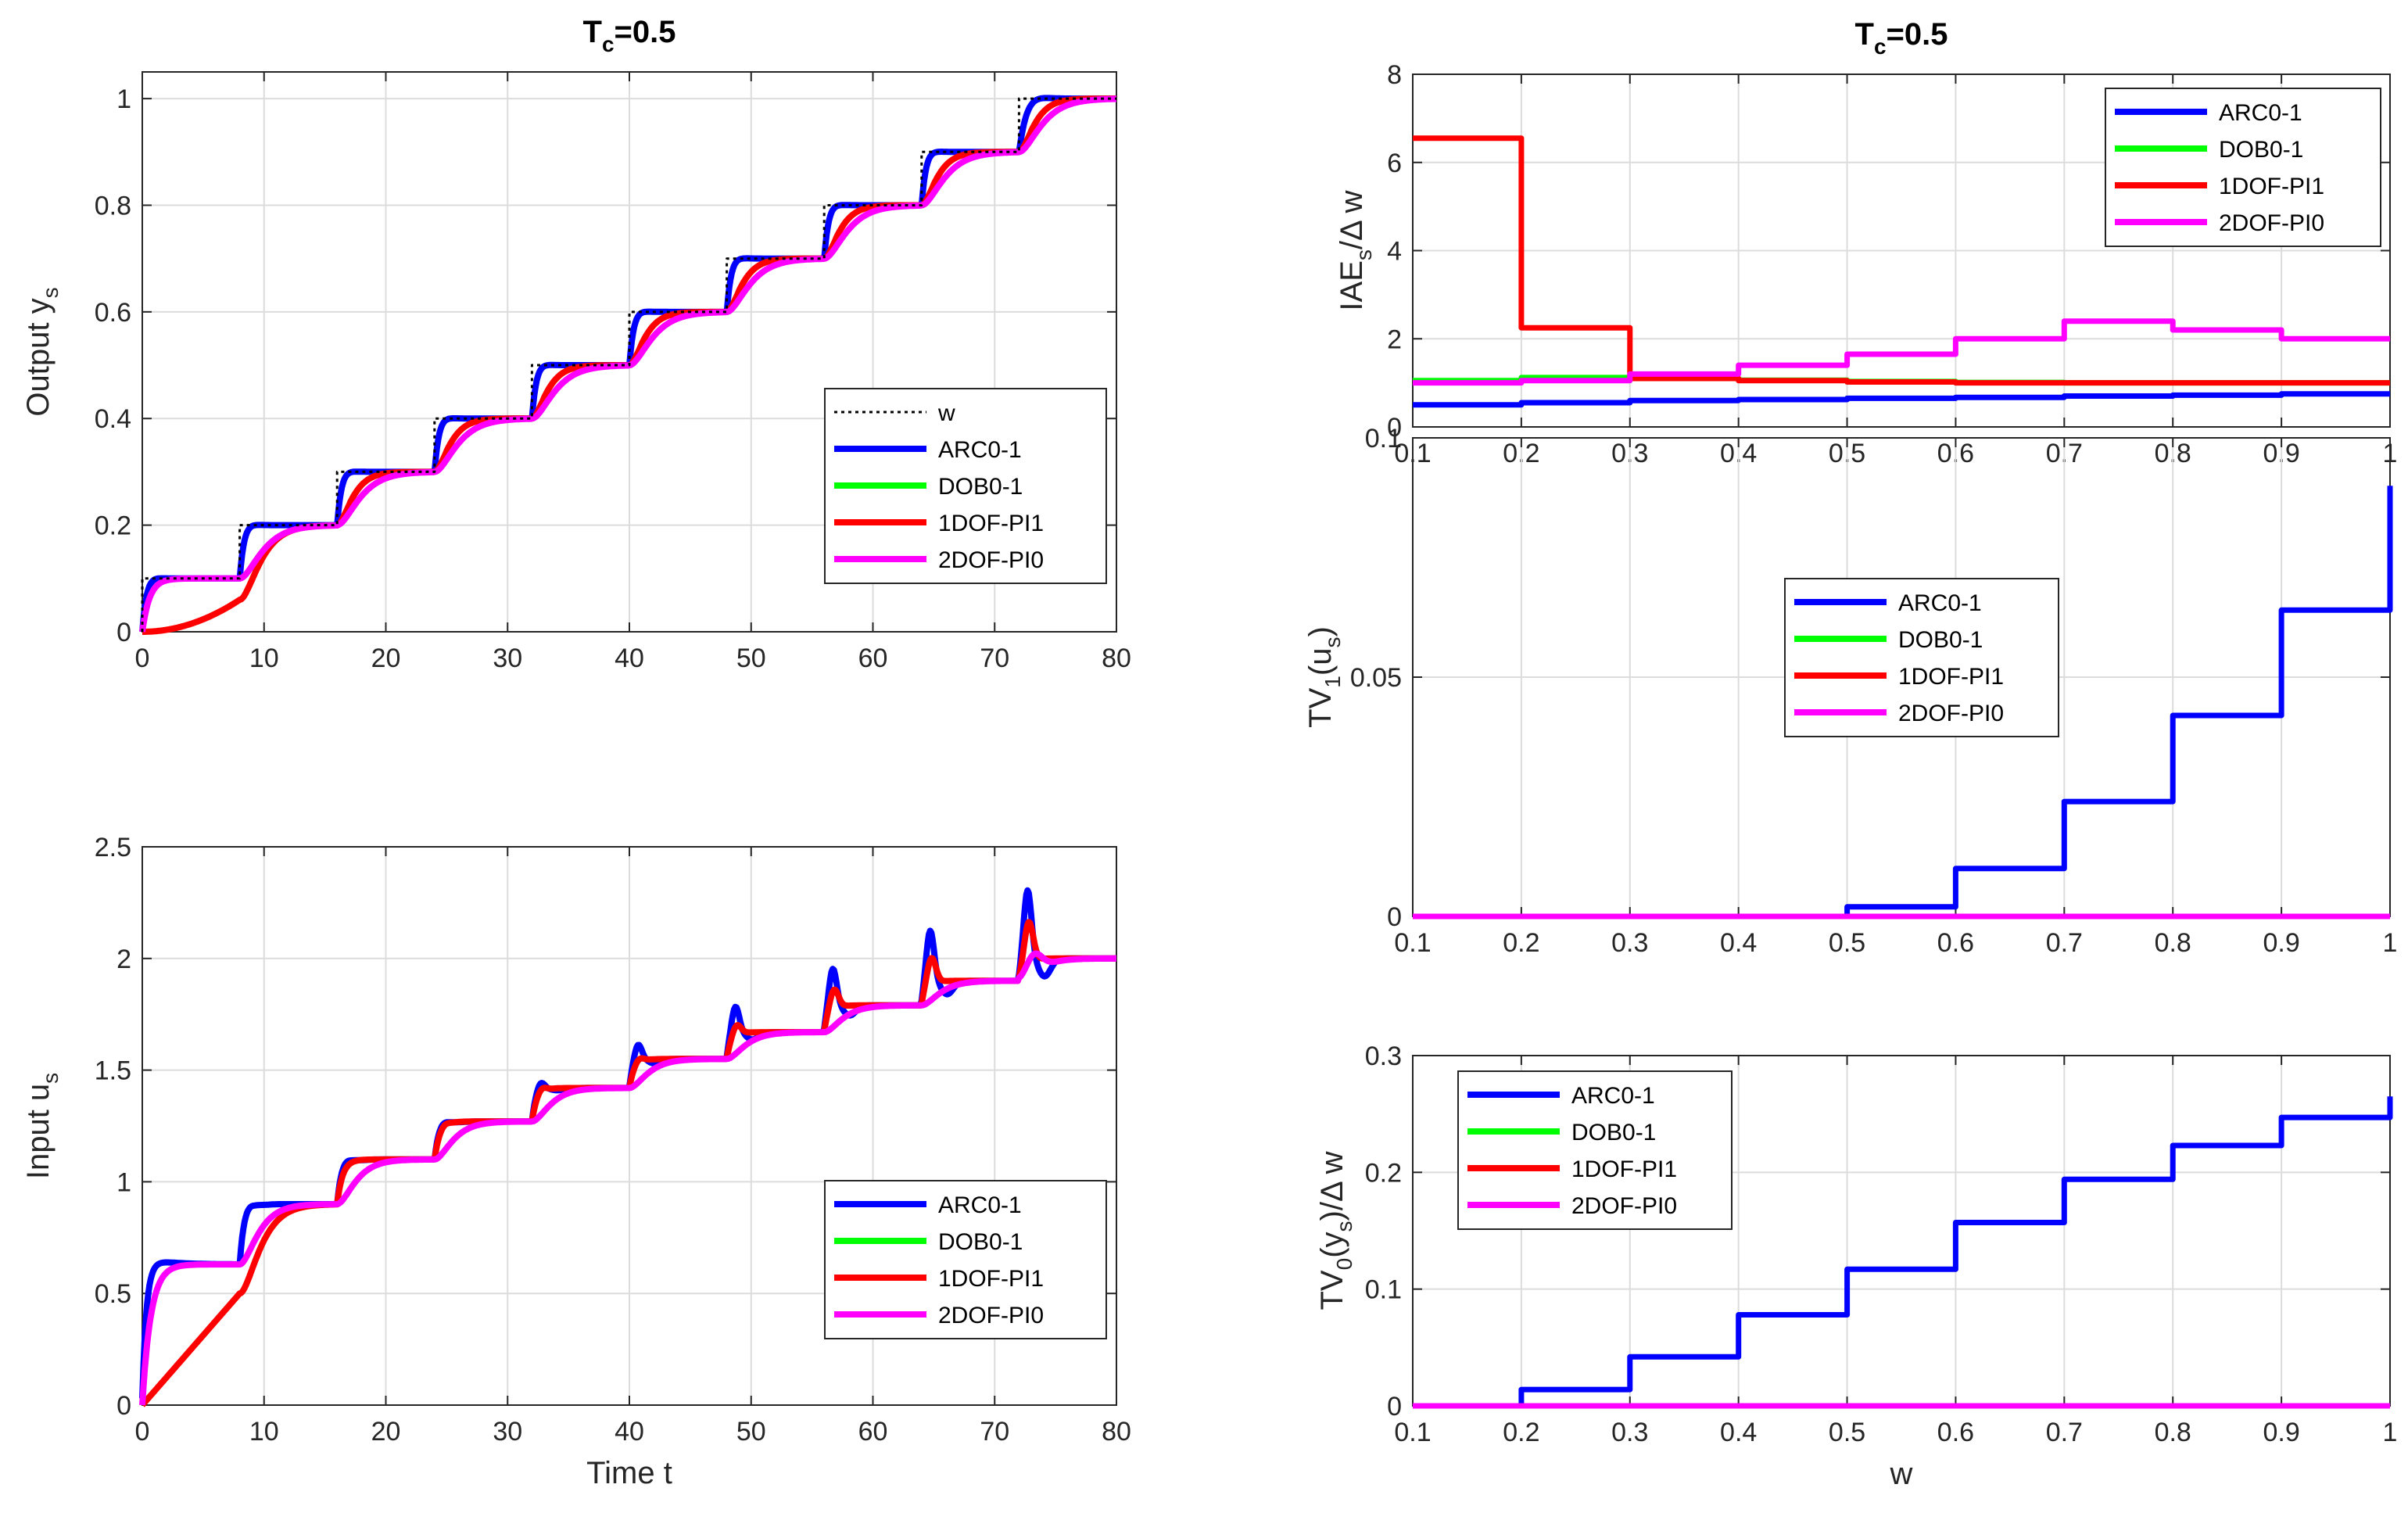  Describe the element at coordinates (113, 1294) in the screenshot. I see `y-tick-label: 0.5` at that location.